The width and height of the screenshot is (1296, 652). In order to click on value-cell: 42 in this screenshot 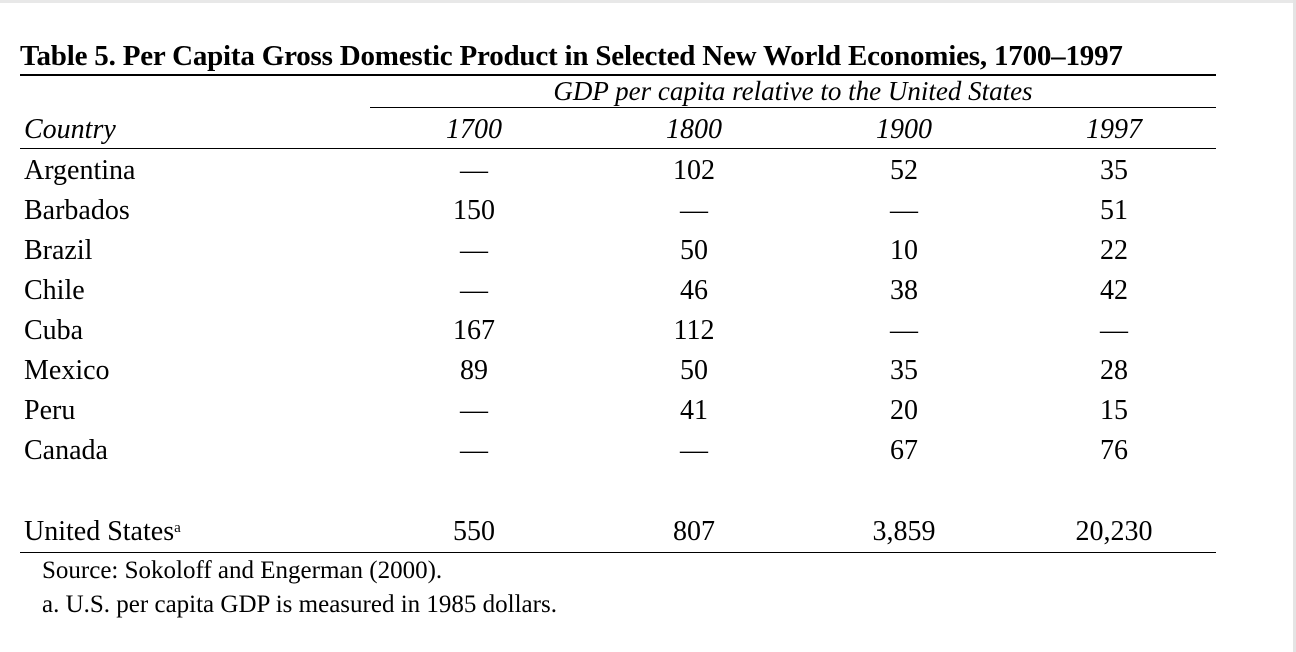, I will do `click(1114, 290)`.